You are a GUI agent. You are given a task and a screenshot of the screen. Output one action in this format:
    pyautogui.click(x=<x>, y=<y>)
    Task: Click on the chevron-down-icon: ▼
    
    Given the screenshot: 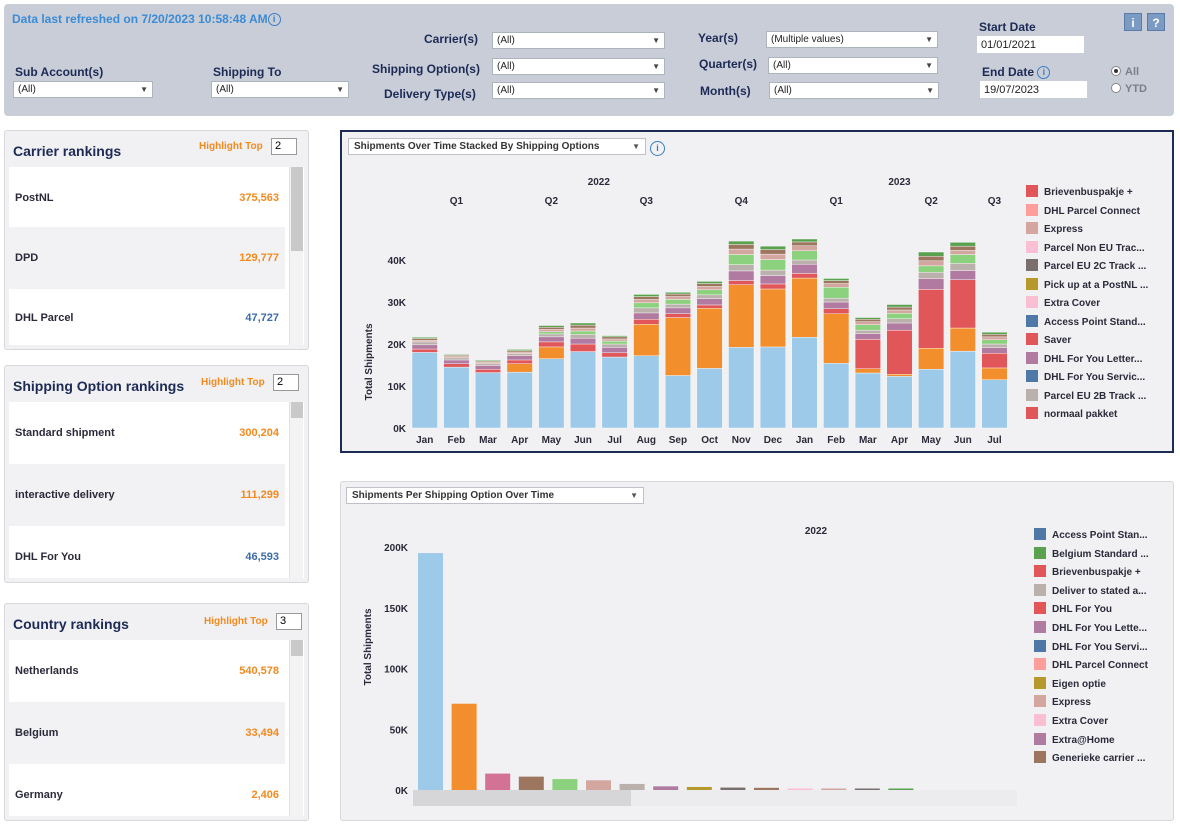 What is the action you would take?
    pyautogui.click(x=656, y=40)
    